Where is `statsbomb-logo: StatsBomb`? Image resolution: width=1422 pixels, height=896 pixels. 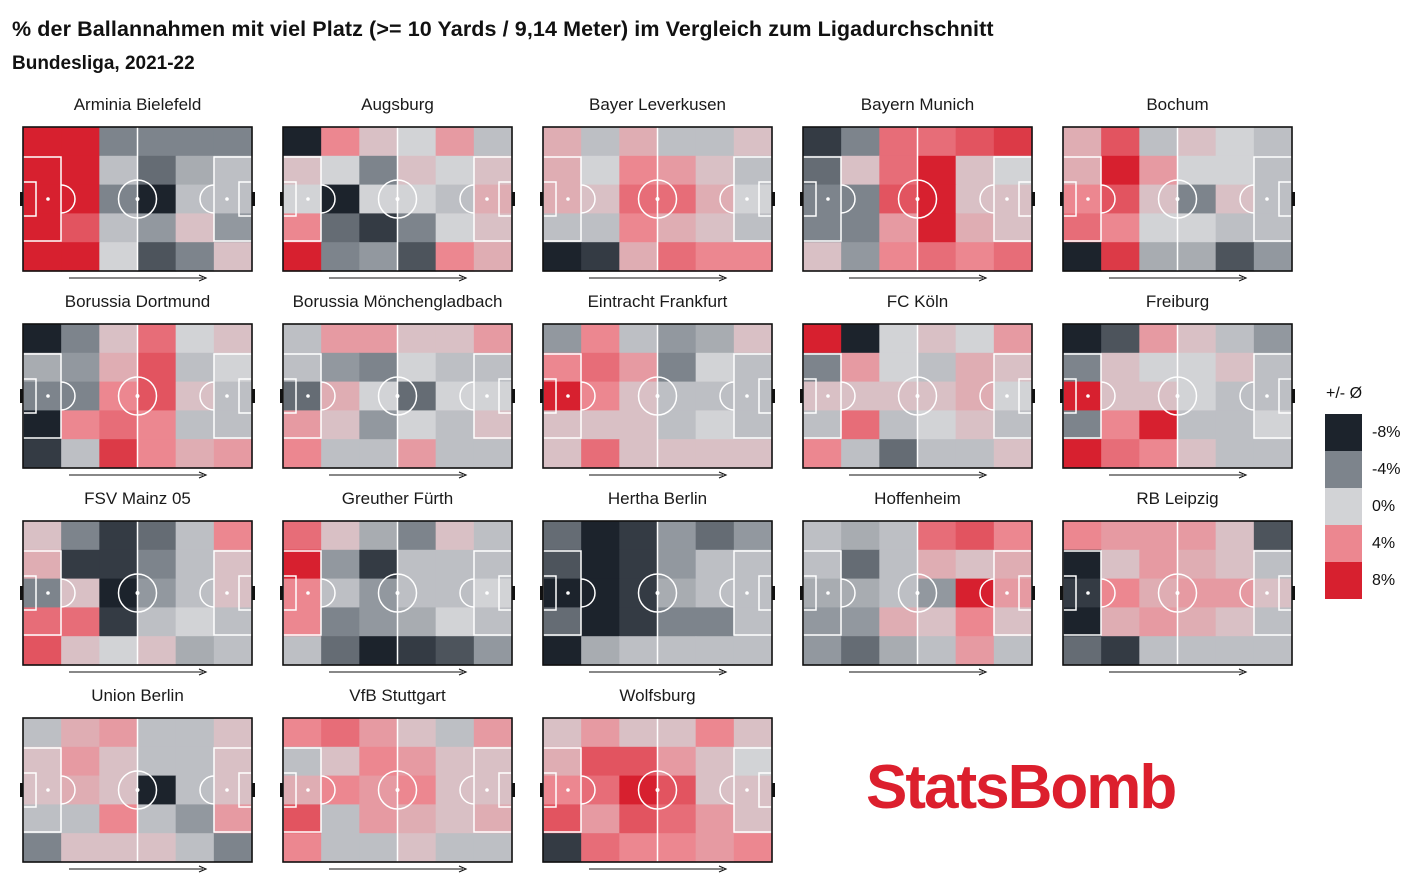 statsbomb-logo: StatsBomb is located at coordinates (1021, 787).